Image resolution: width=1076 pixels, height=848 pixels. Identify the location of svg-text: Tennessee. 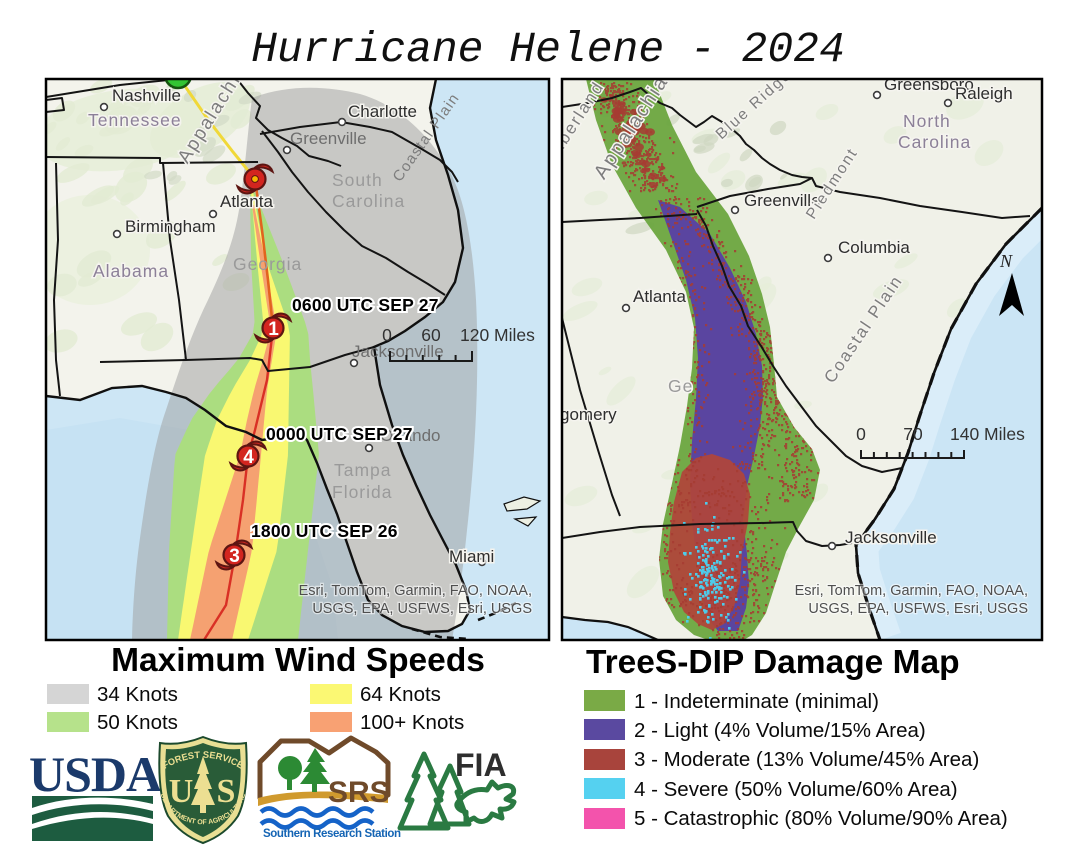
(135, 120).